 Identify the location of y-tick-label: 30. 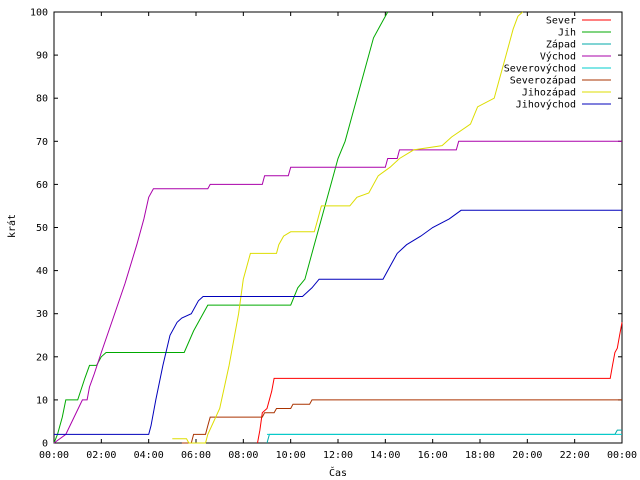
(42, 314).